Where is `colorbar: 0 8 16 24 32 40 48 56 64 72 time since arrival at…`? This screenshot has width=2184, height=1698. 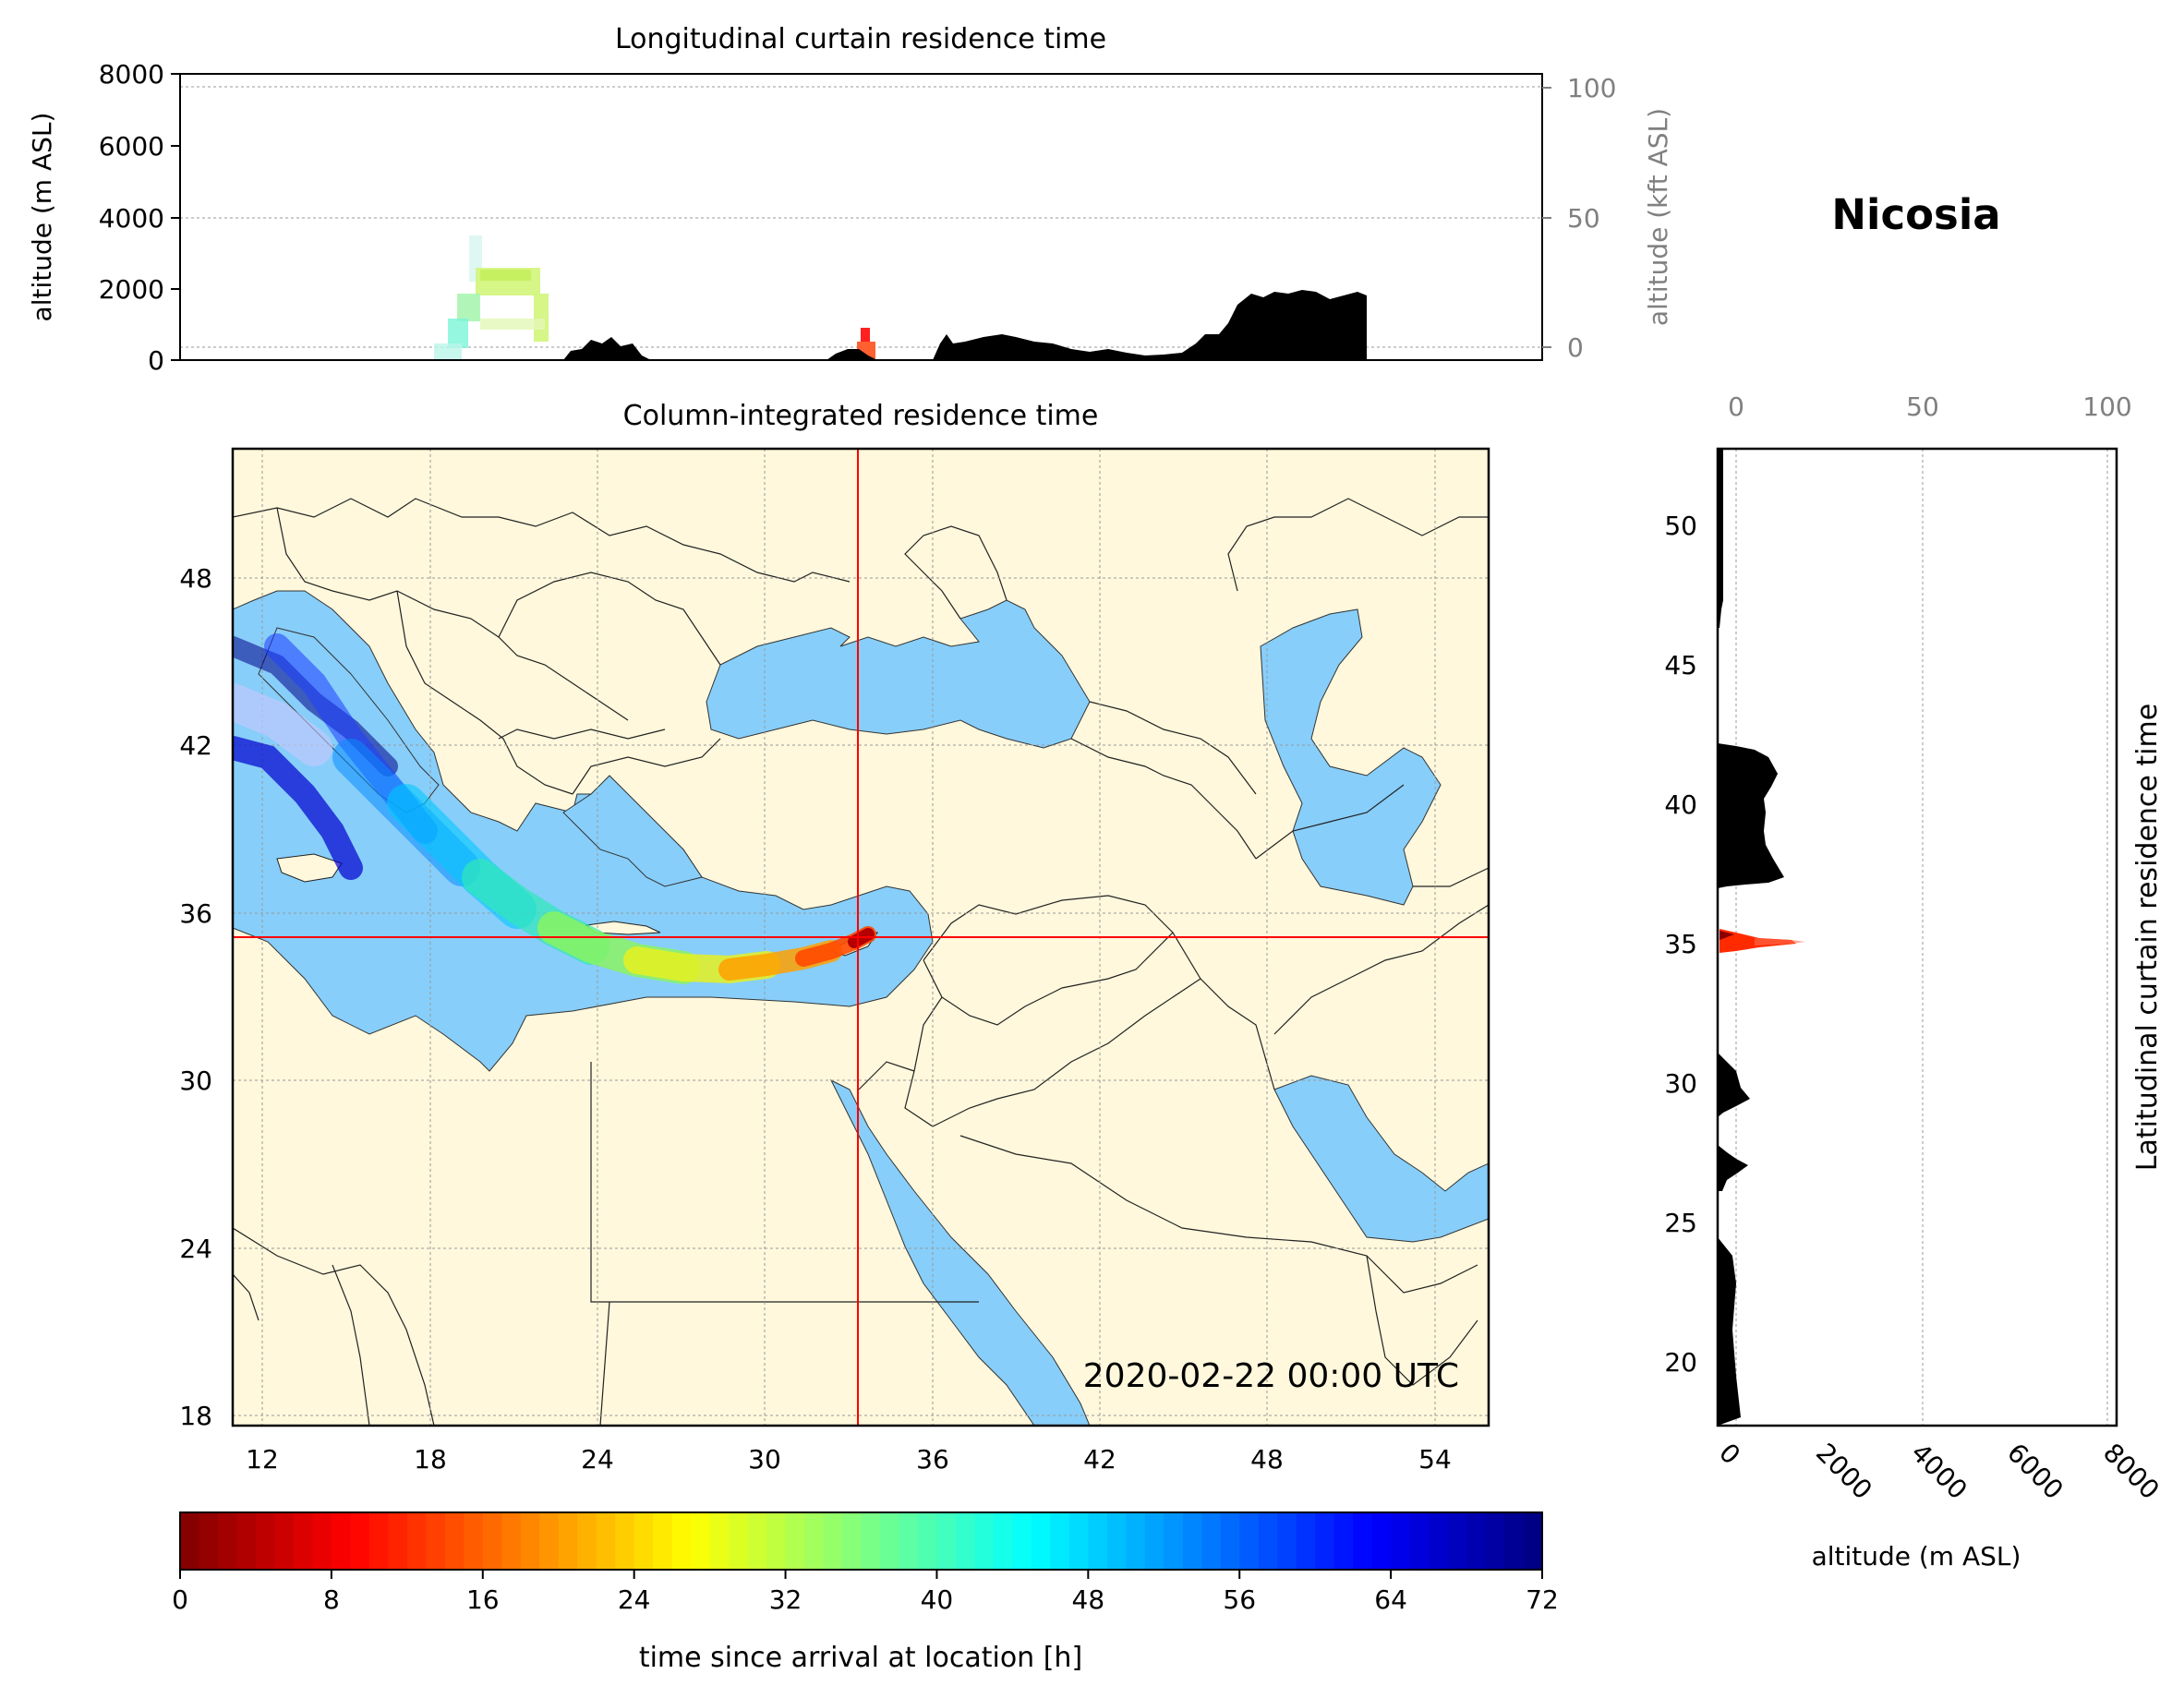 colorbar: 0 8 16 24 32 40 48 56 64 72 time since arrival at… is located at coordinates (865, 1592).